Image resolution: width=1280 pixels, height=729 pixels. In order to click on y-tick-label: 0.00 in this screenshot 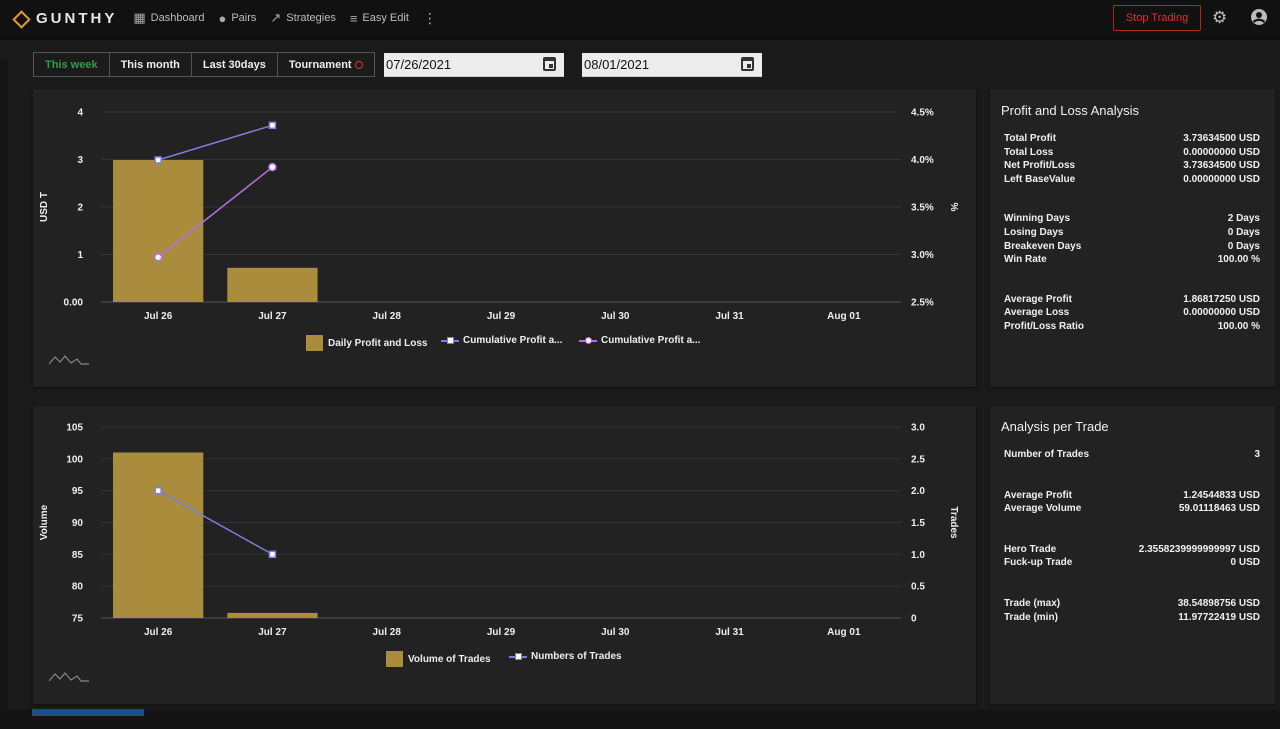, I will do `click(74, 303)`.